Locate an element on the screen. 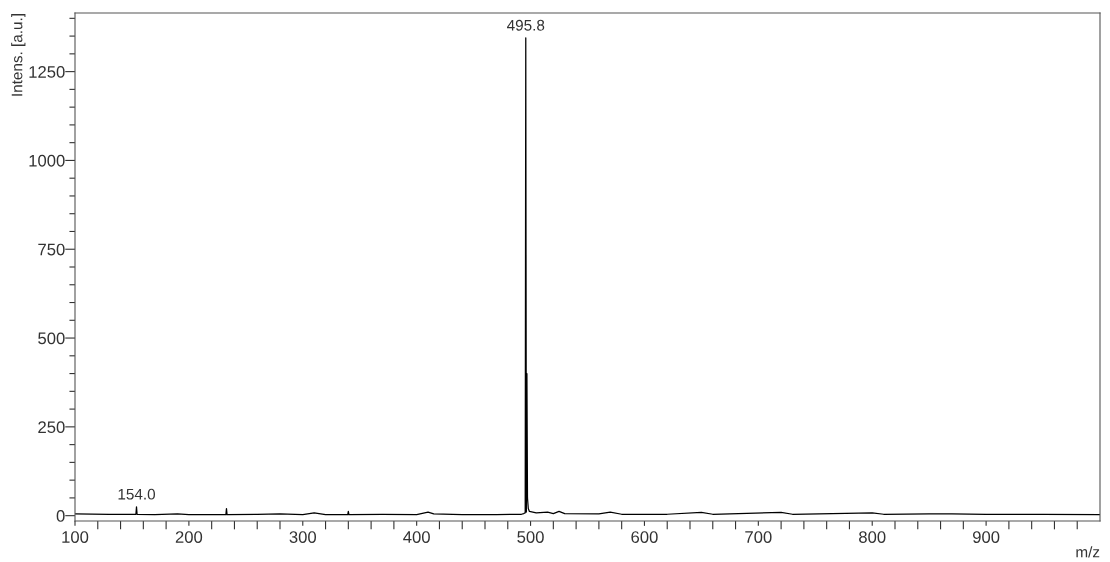 Image resolution: width=1110 pixels, height=562 pixels. y-tick-label: 0 is located at coordinates (60, 516).